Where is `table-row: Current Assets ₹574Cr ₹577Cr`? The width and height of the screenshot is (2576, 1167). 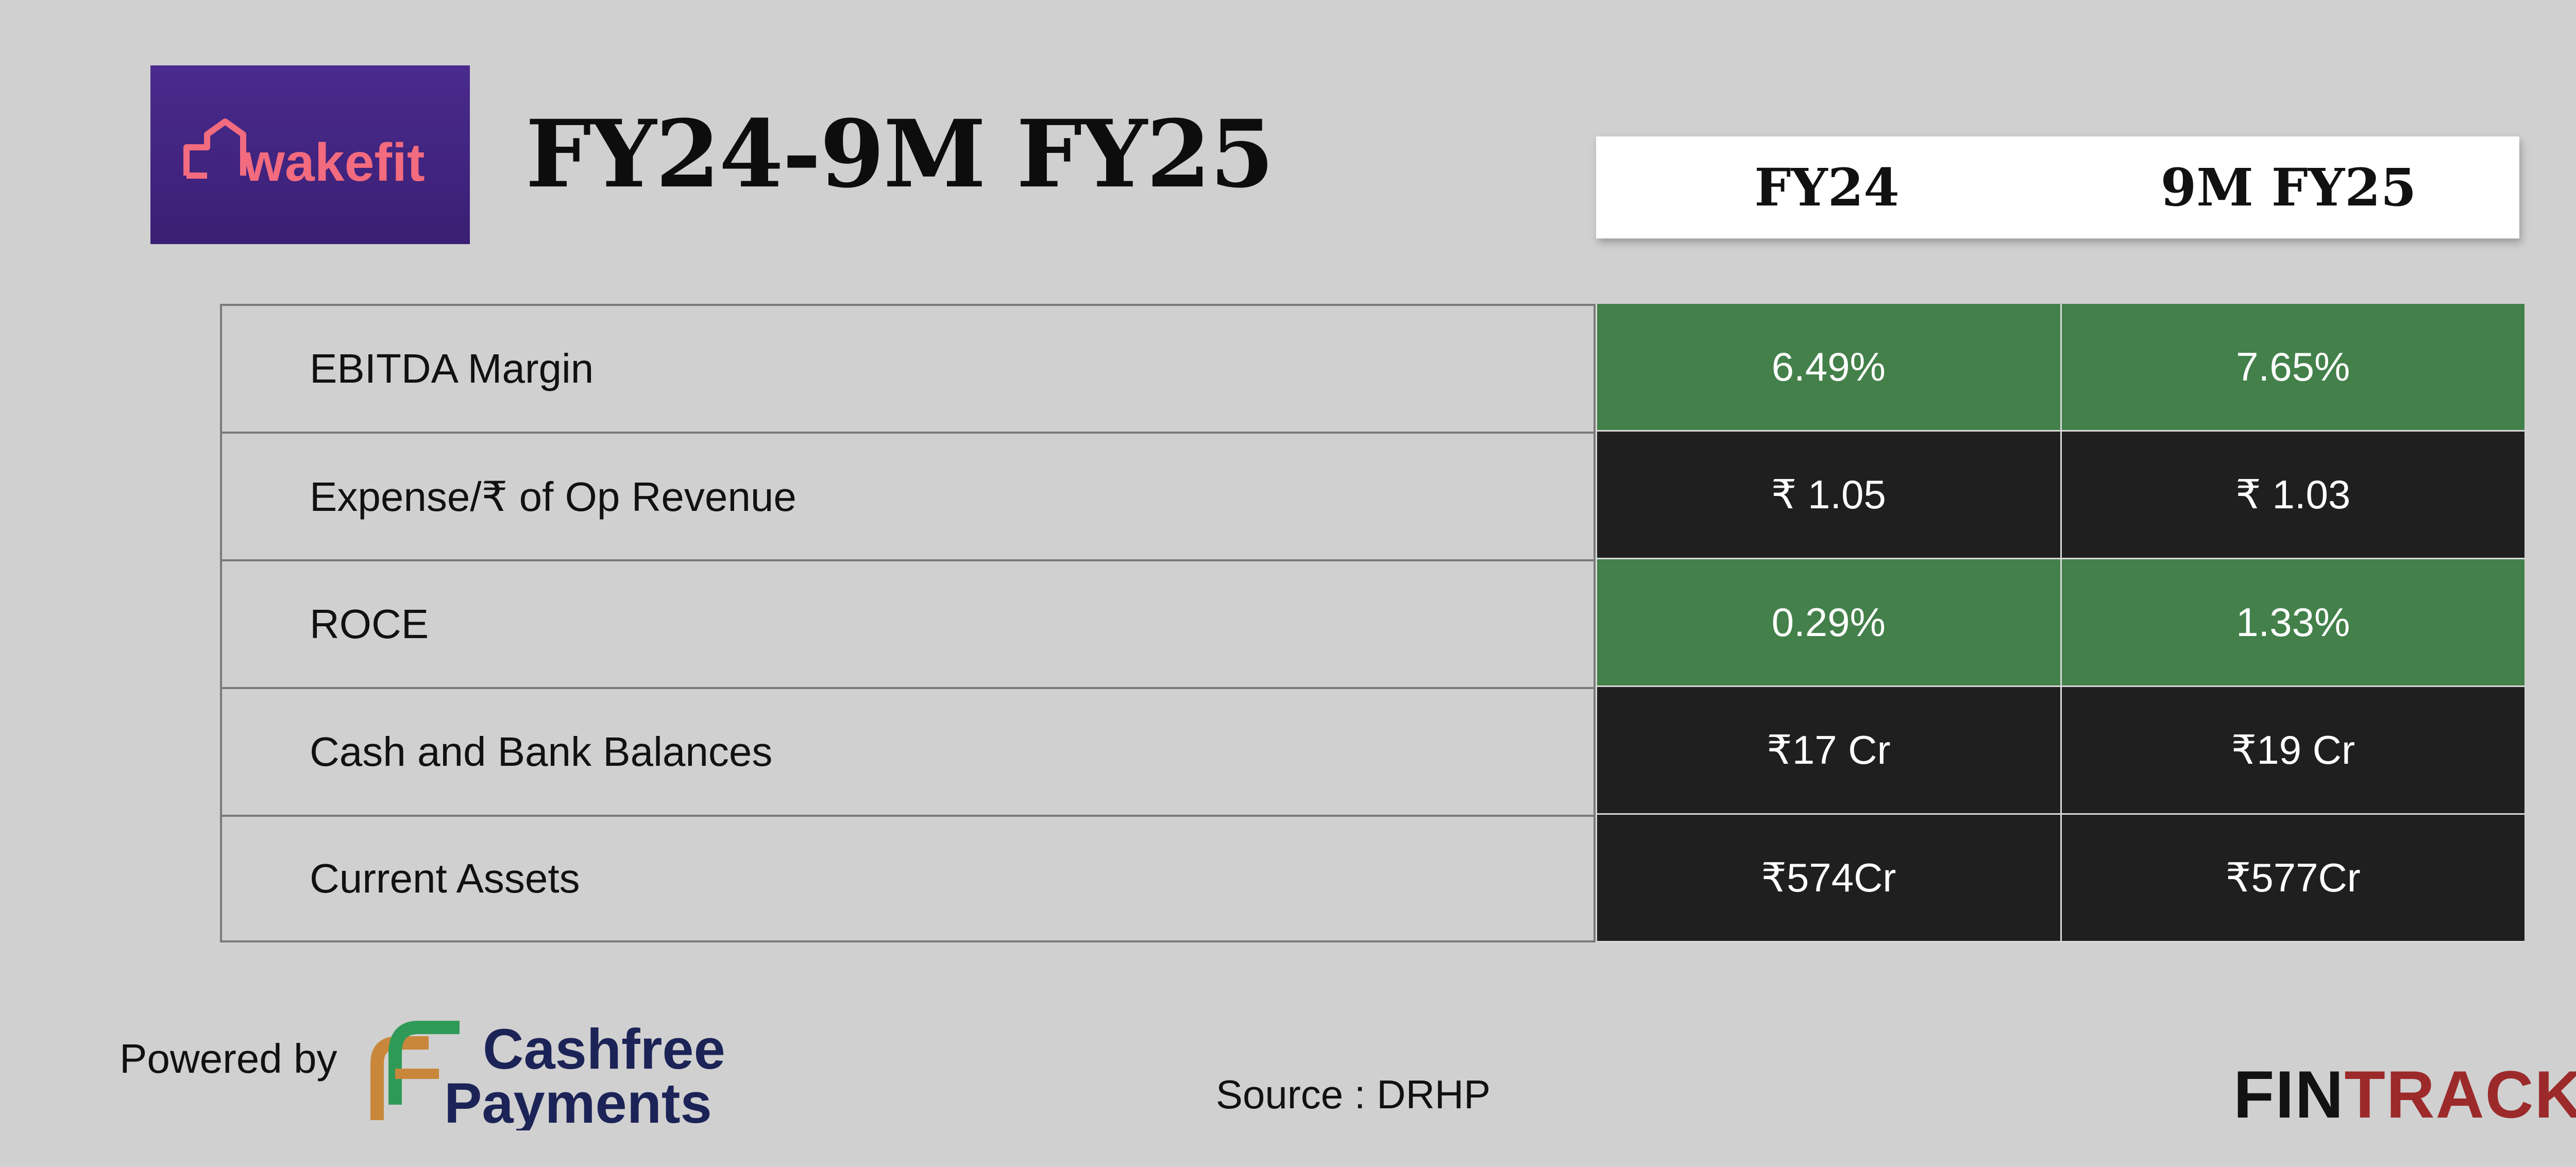 table-row: Current Assets ₹574Cr ₹577Cr is located at coordinates (1372, 879).